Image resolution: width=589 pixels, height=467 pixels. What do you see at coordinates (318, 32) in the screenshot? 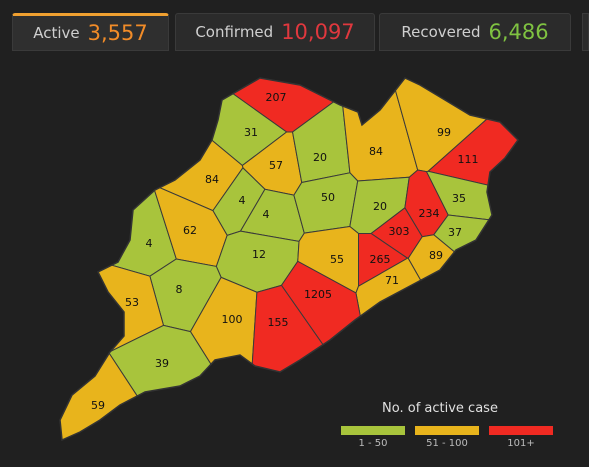
I see `tab-count: 10,097` at bounding box center [318, 32].